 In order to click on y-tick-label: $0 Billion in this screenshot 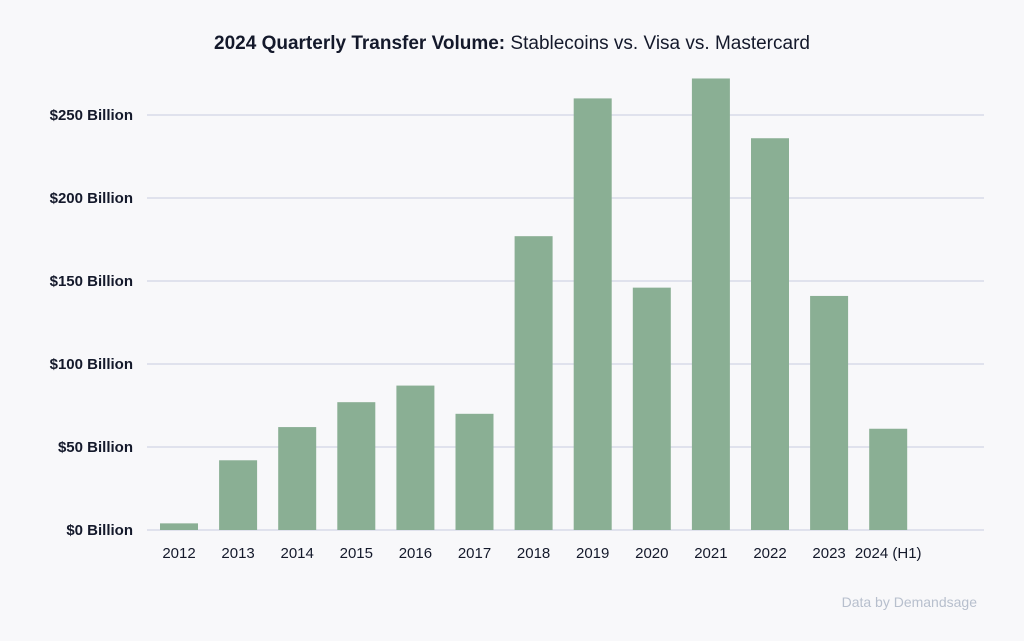, I will do `click(99, 530)`.